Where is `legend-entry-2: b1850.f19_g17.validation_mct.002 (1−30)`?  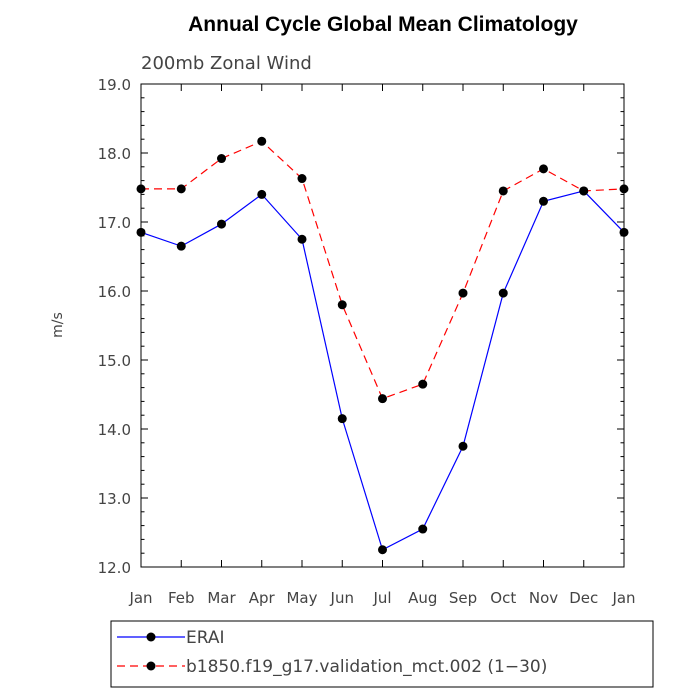 legend-entry-2: b1850.f19_g17.validation_mct.002 (1−30) is located at coordinates (332, 667).